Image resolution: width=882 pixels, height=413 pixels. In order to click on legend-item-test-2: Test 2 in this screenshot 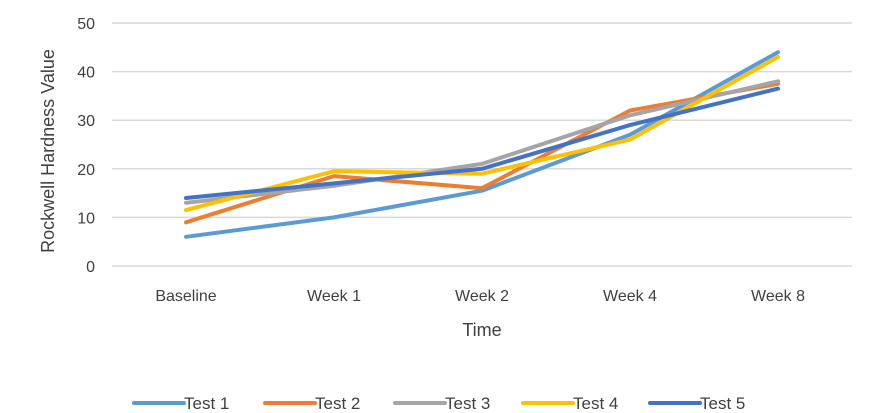, I will do `click(311, 403)`.